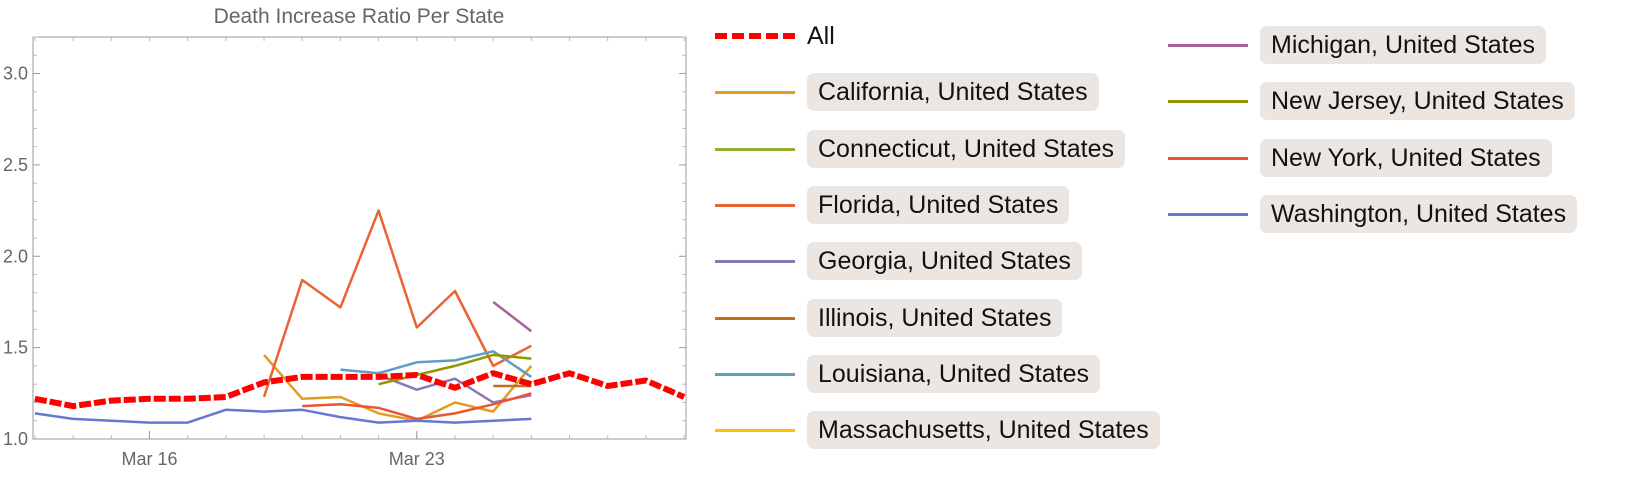  Describe the element at coordinates (1406, 157) in the screenshot. I see `legend-label: New York, United States` at that location.